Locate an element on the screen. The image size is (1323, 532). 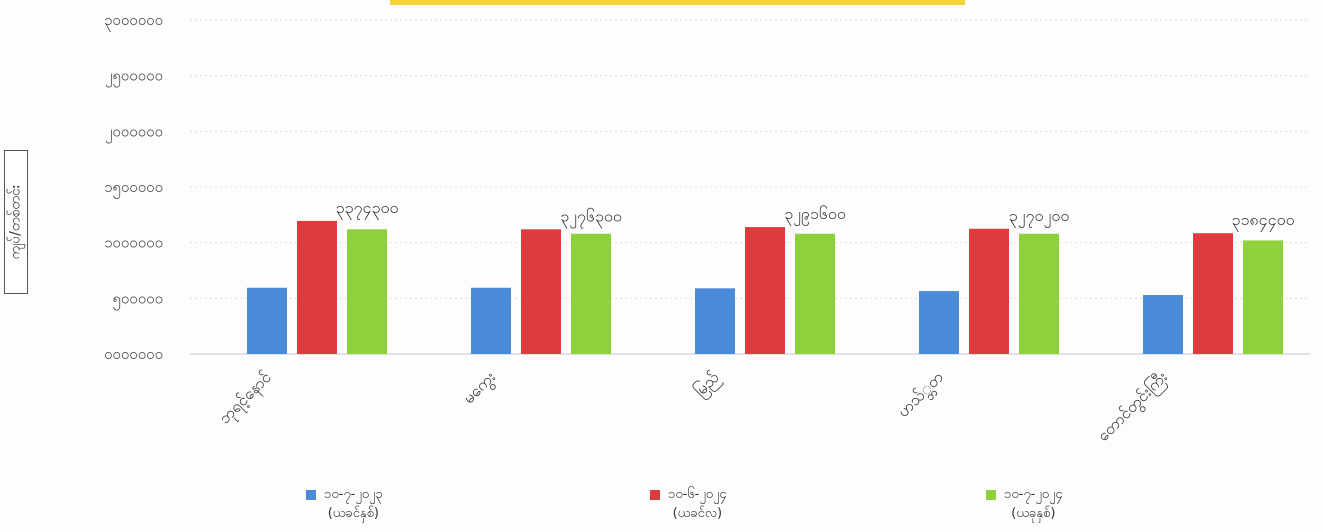
y-axis-title-box: ကျပ်/တစ်တင်း is located at coordinates (16, 222).